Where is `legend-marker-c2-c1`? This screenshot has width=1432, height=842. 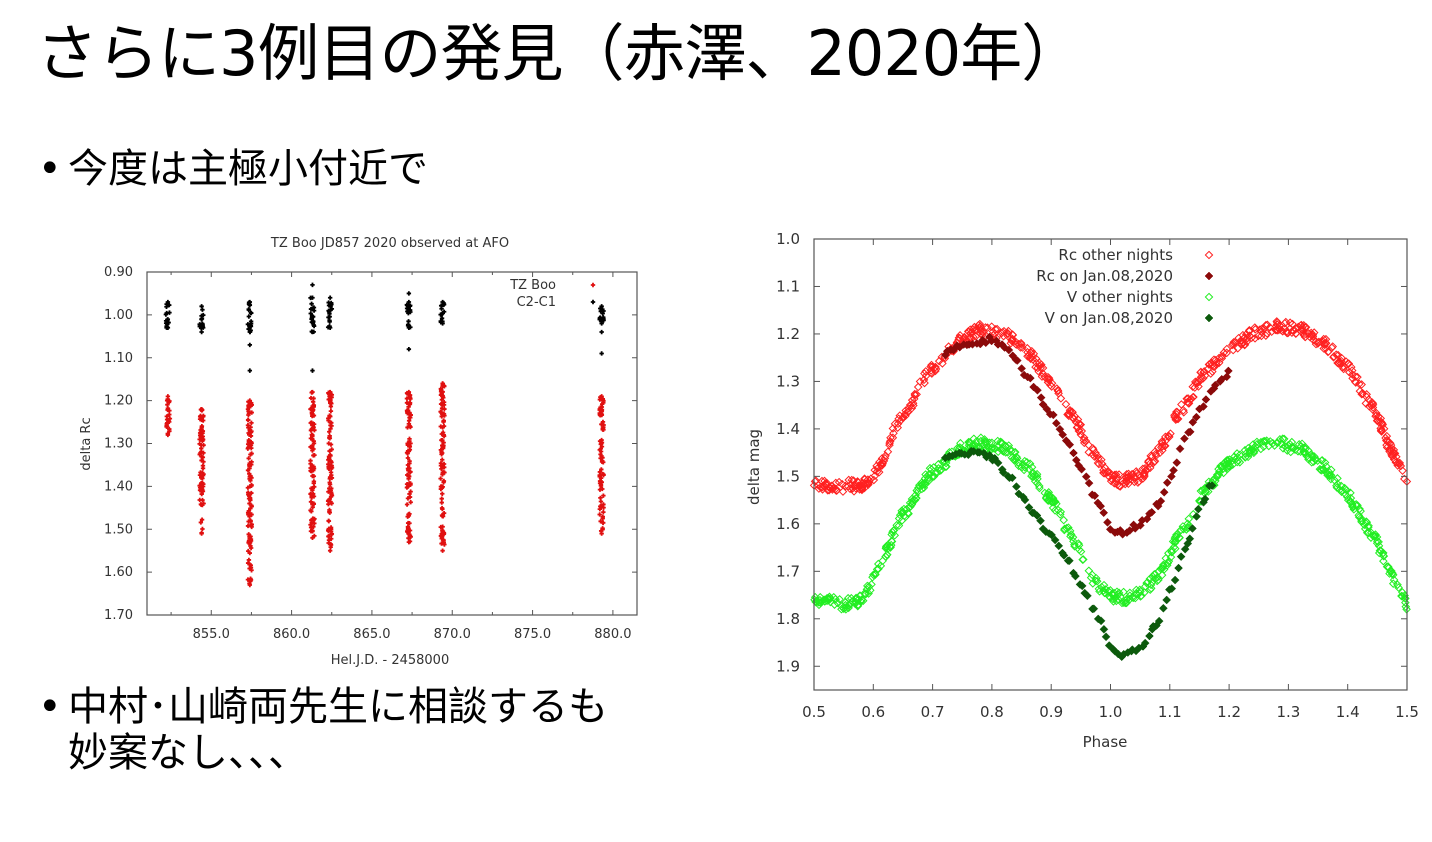 legend-marker-c2-c1 is located at coordinates (593, 302).